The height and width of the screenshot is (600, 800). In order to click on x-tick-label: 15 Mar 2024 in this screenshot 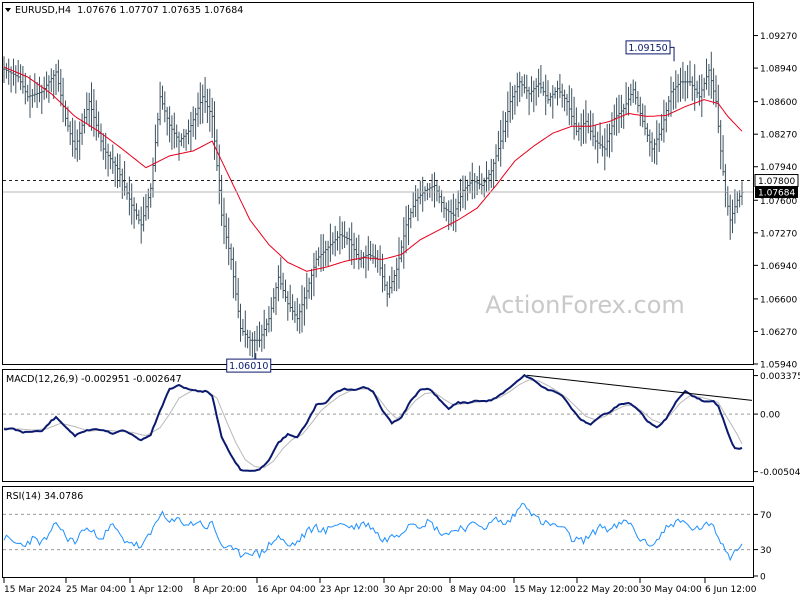, I will do `click(32, 590)`.